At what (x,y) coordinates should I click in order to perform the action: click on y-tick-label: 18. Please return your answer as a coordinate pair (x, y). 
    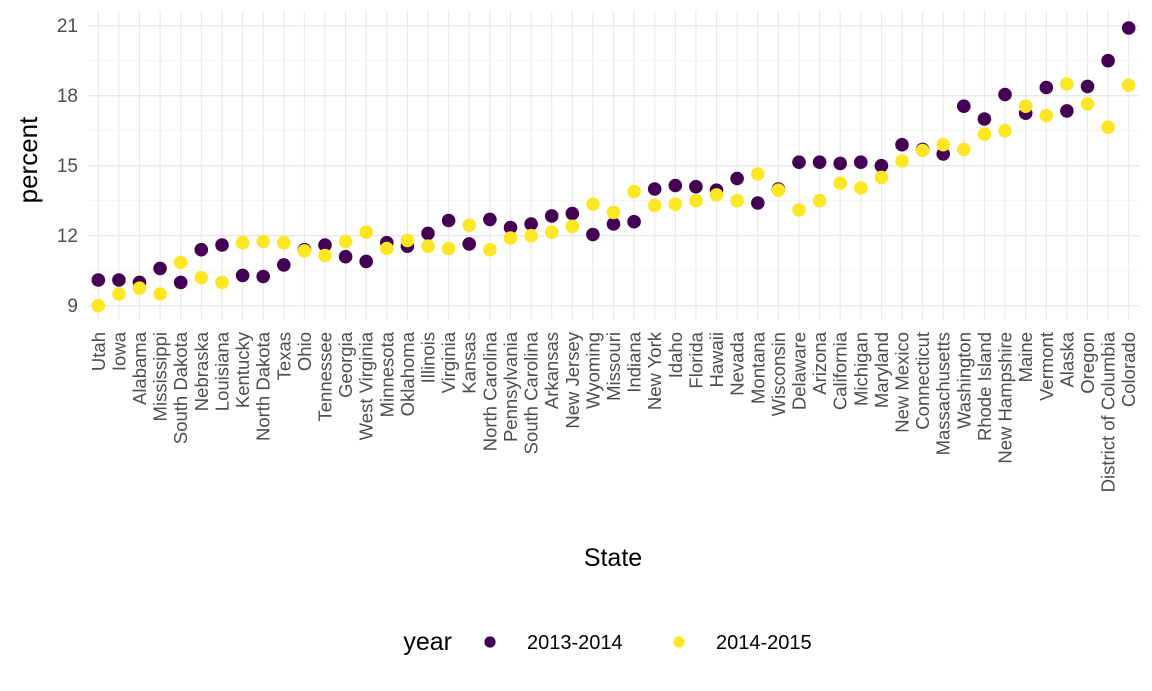
    Looking at the image, I should click on (67, 96).